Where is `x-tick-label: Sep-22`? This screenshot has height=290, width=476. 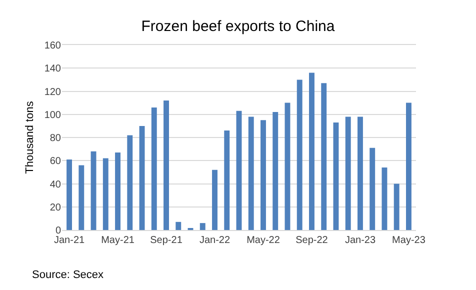 x-tick-label: Sep-22 is located at coordinates (312, 240).